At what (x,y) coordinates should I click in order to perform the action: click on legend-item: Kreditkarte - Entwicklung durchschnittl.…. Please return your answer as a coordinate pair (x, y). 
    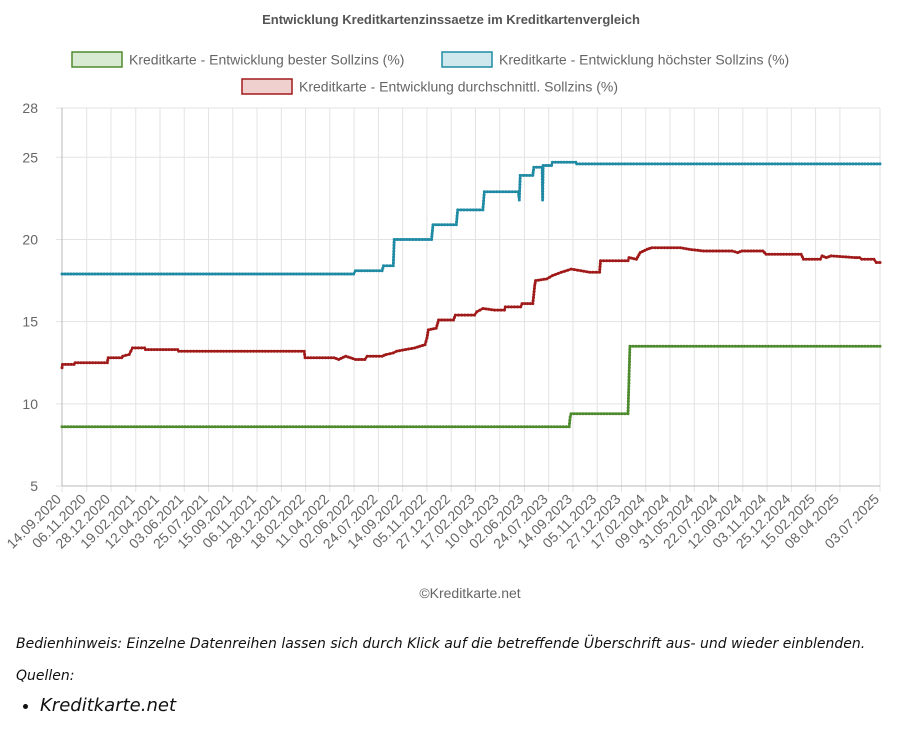
    Looking at the image, I should click on (429, 86).